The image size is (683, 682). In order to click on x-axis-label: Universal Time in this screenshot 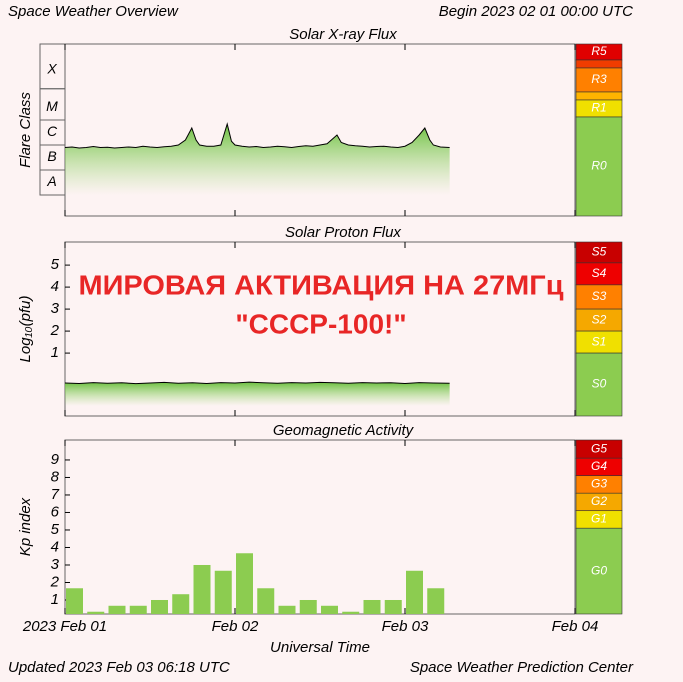, I will do `click(320, 647)`.